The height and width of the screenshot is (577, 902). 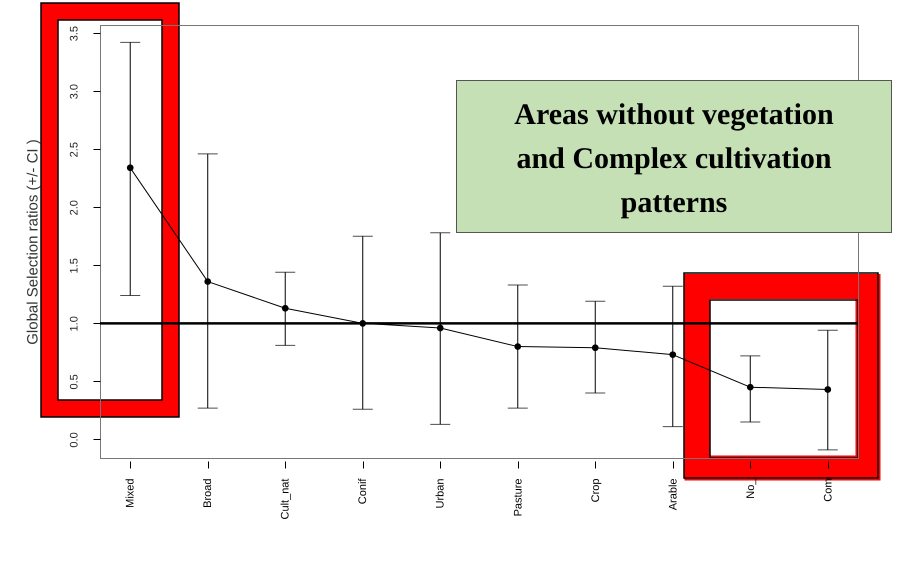 What do you see at coordinates (286, 499) in the screenshot?
I see `x-tick-label: Cult_nat` at bounding box center [286, 499].